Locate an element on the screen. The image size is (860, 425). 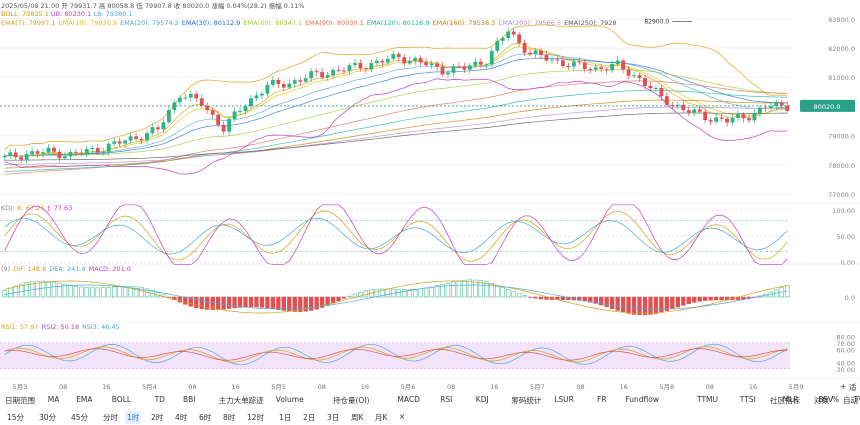
macd-dif-line is located at coordinates (396, 297).